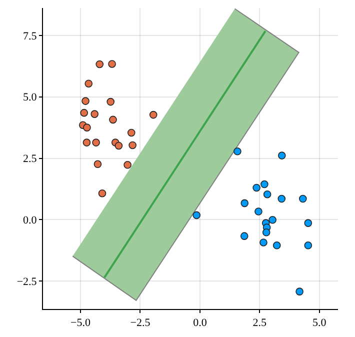 This screenshot has height=337, width=355. I want to click on x-tick-label: 0.0, so click(200, 323).